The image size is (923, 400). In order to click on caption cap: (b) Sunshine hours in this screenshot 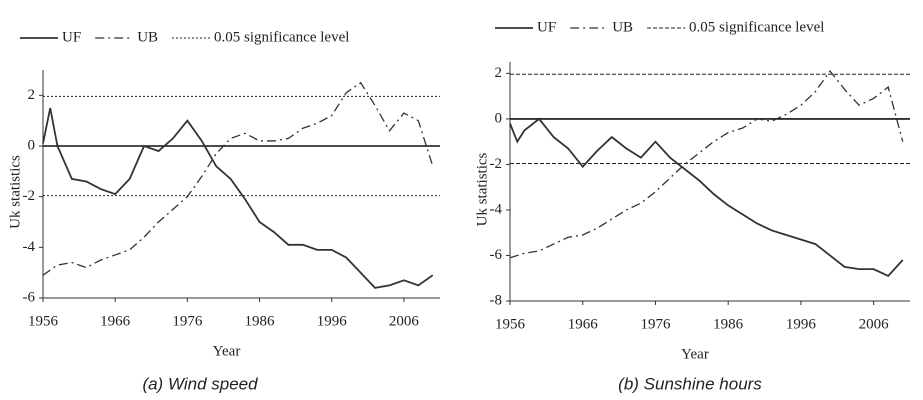, I will do `click(690, 383)`.